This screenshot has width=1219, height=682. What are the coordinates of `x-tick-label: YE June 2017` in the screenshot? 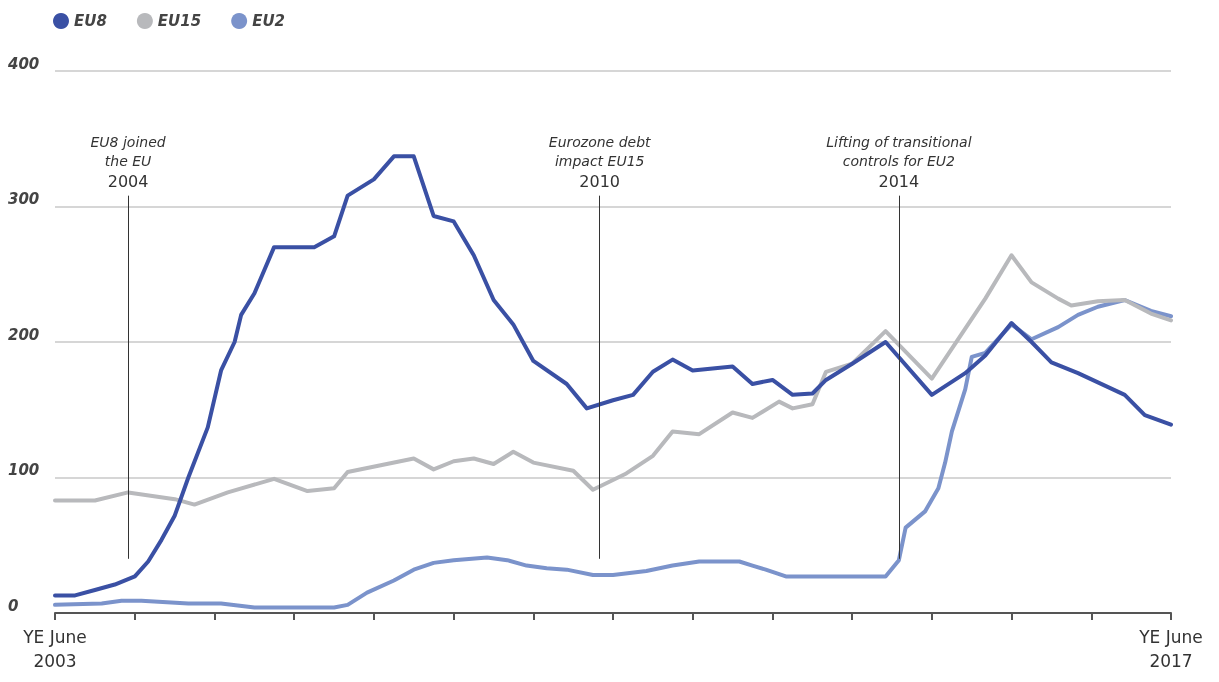 It's located at (1170, 649).